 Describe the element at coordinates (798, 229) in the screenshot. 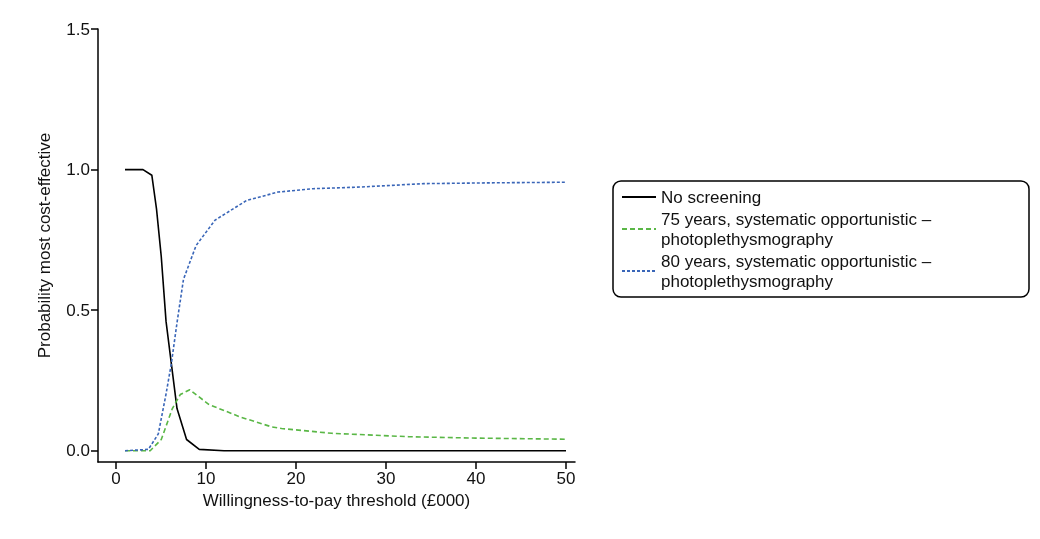

I see `legend-label: 75 years, systematic opportunistic – photoplethysmography` at that location.